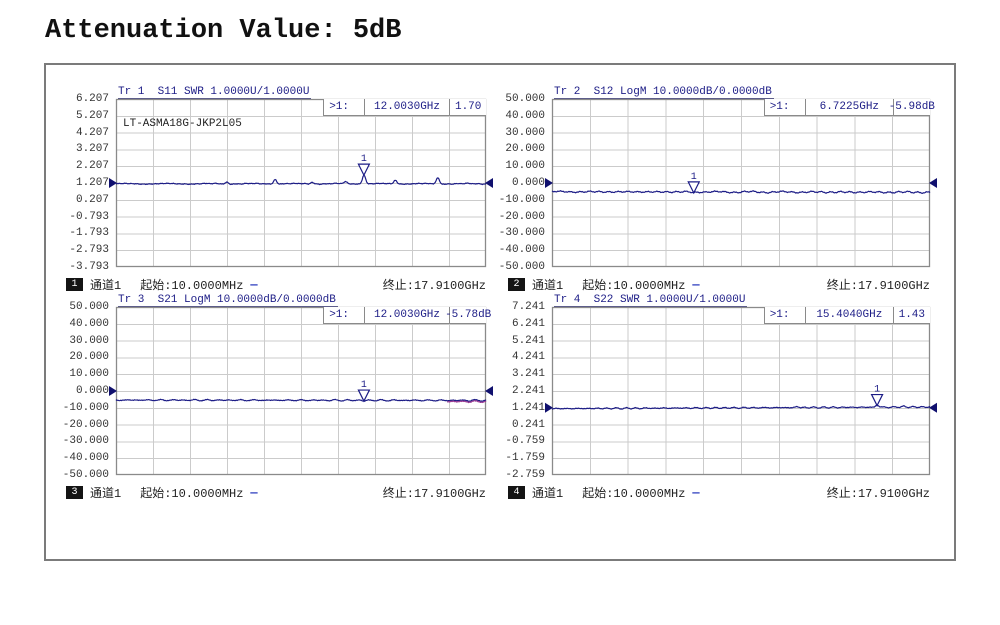 This screenshot has width=1000, height=625. I want to click on marker-readout: >1: 6.7225GHz -5.98dB, so click(849, 107).